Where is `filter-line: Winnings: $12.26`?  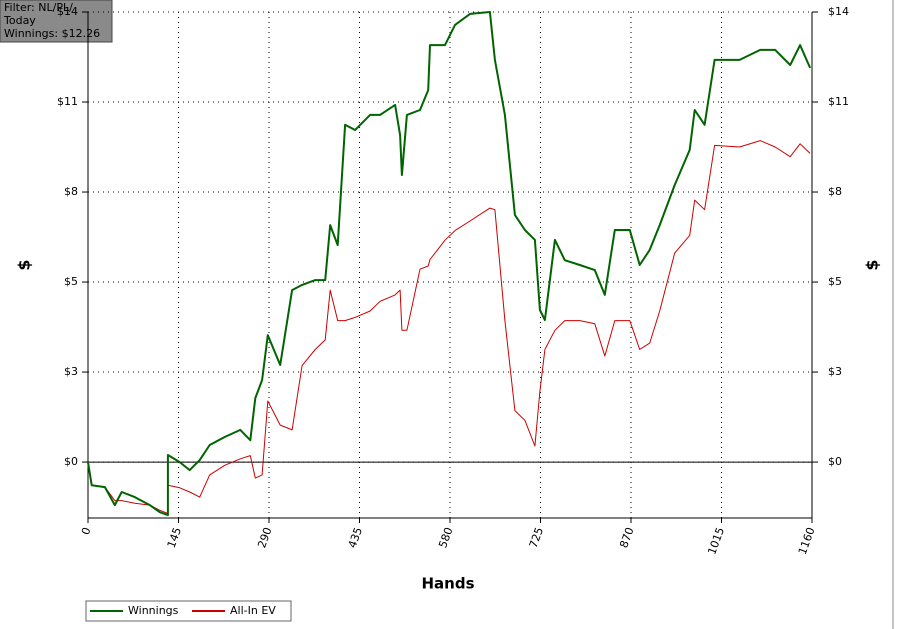
filter-line: Winnings: $12.26 is located at coordinates (52, 33).